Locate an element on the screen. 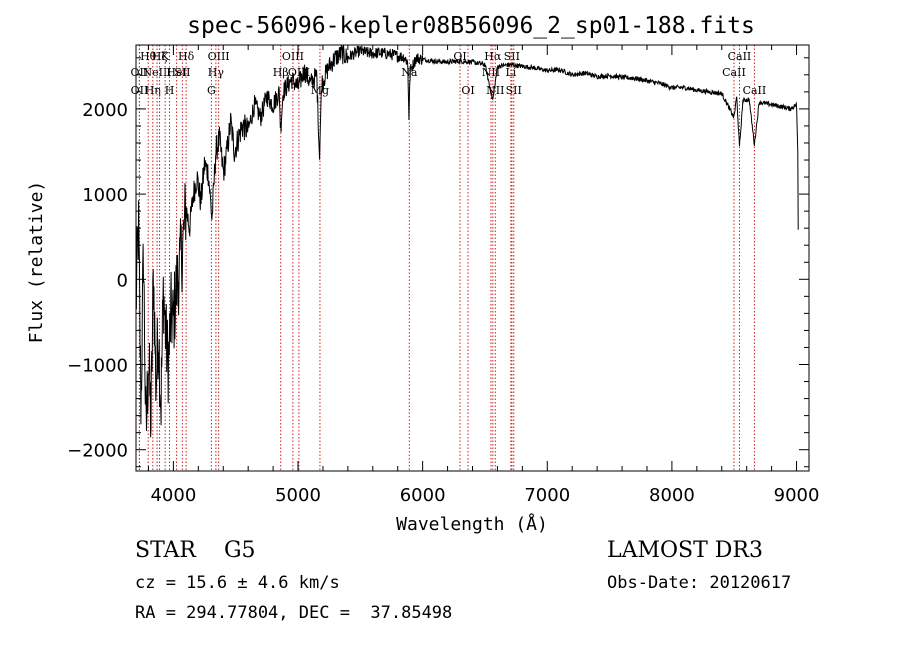 Image resolution: width=900 pixels, height=649 pixels. y-axis-label: Flux (relative) is located at coordinates (36, 262).